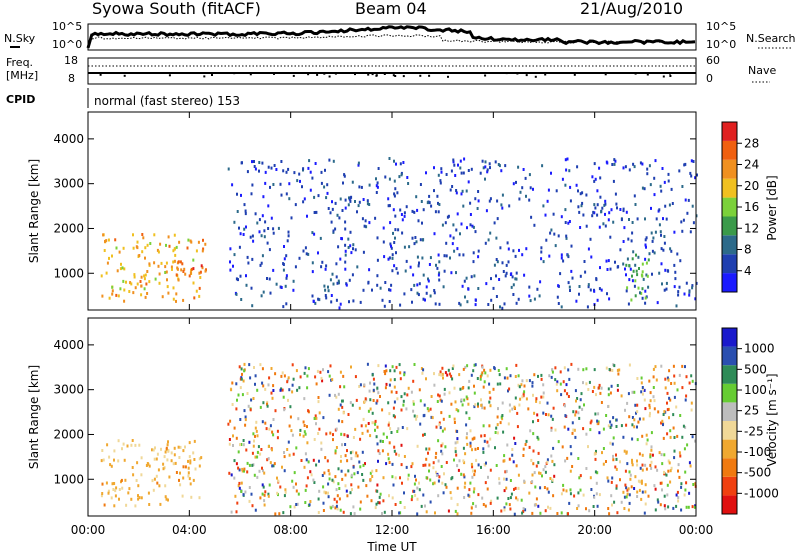 The image size is (800, 554). What do you see at coordinates (721, 44) in the screenshot?
I see `nsearch-tick-bottom: 10^0` at bounding box center [721, 44].